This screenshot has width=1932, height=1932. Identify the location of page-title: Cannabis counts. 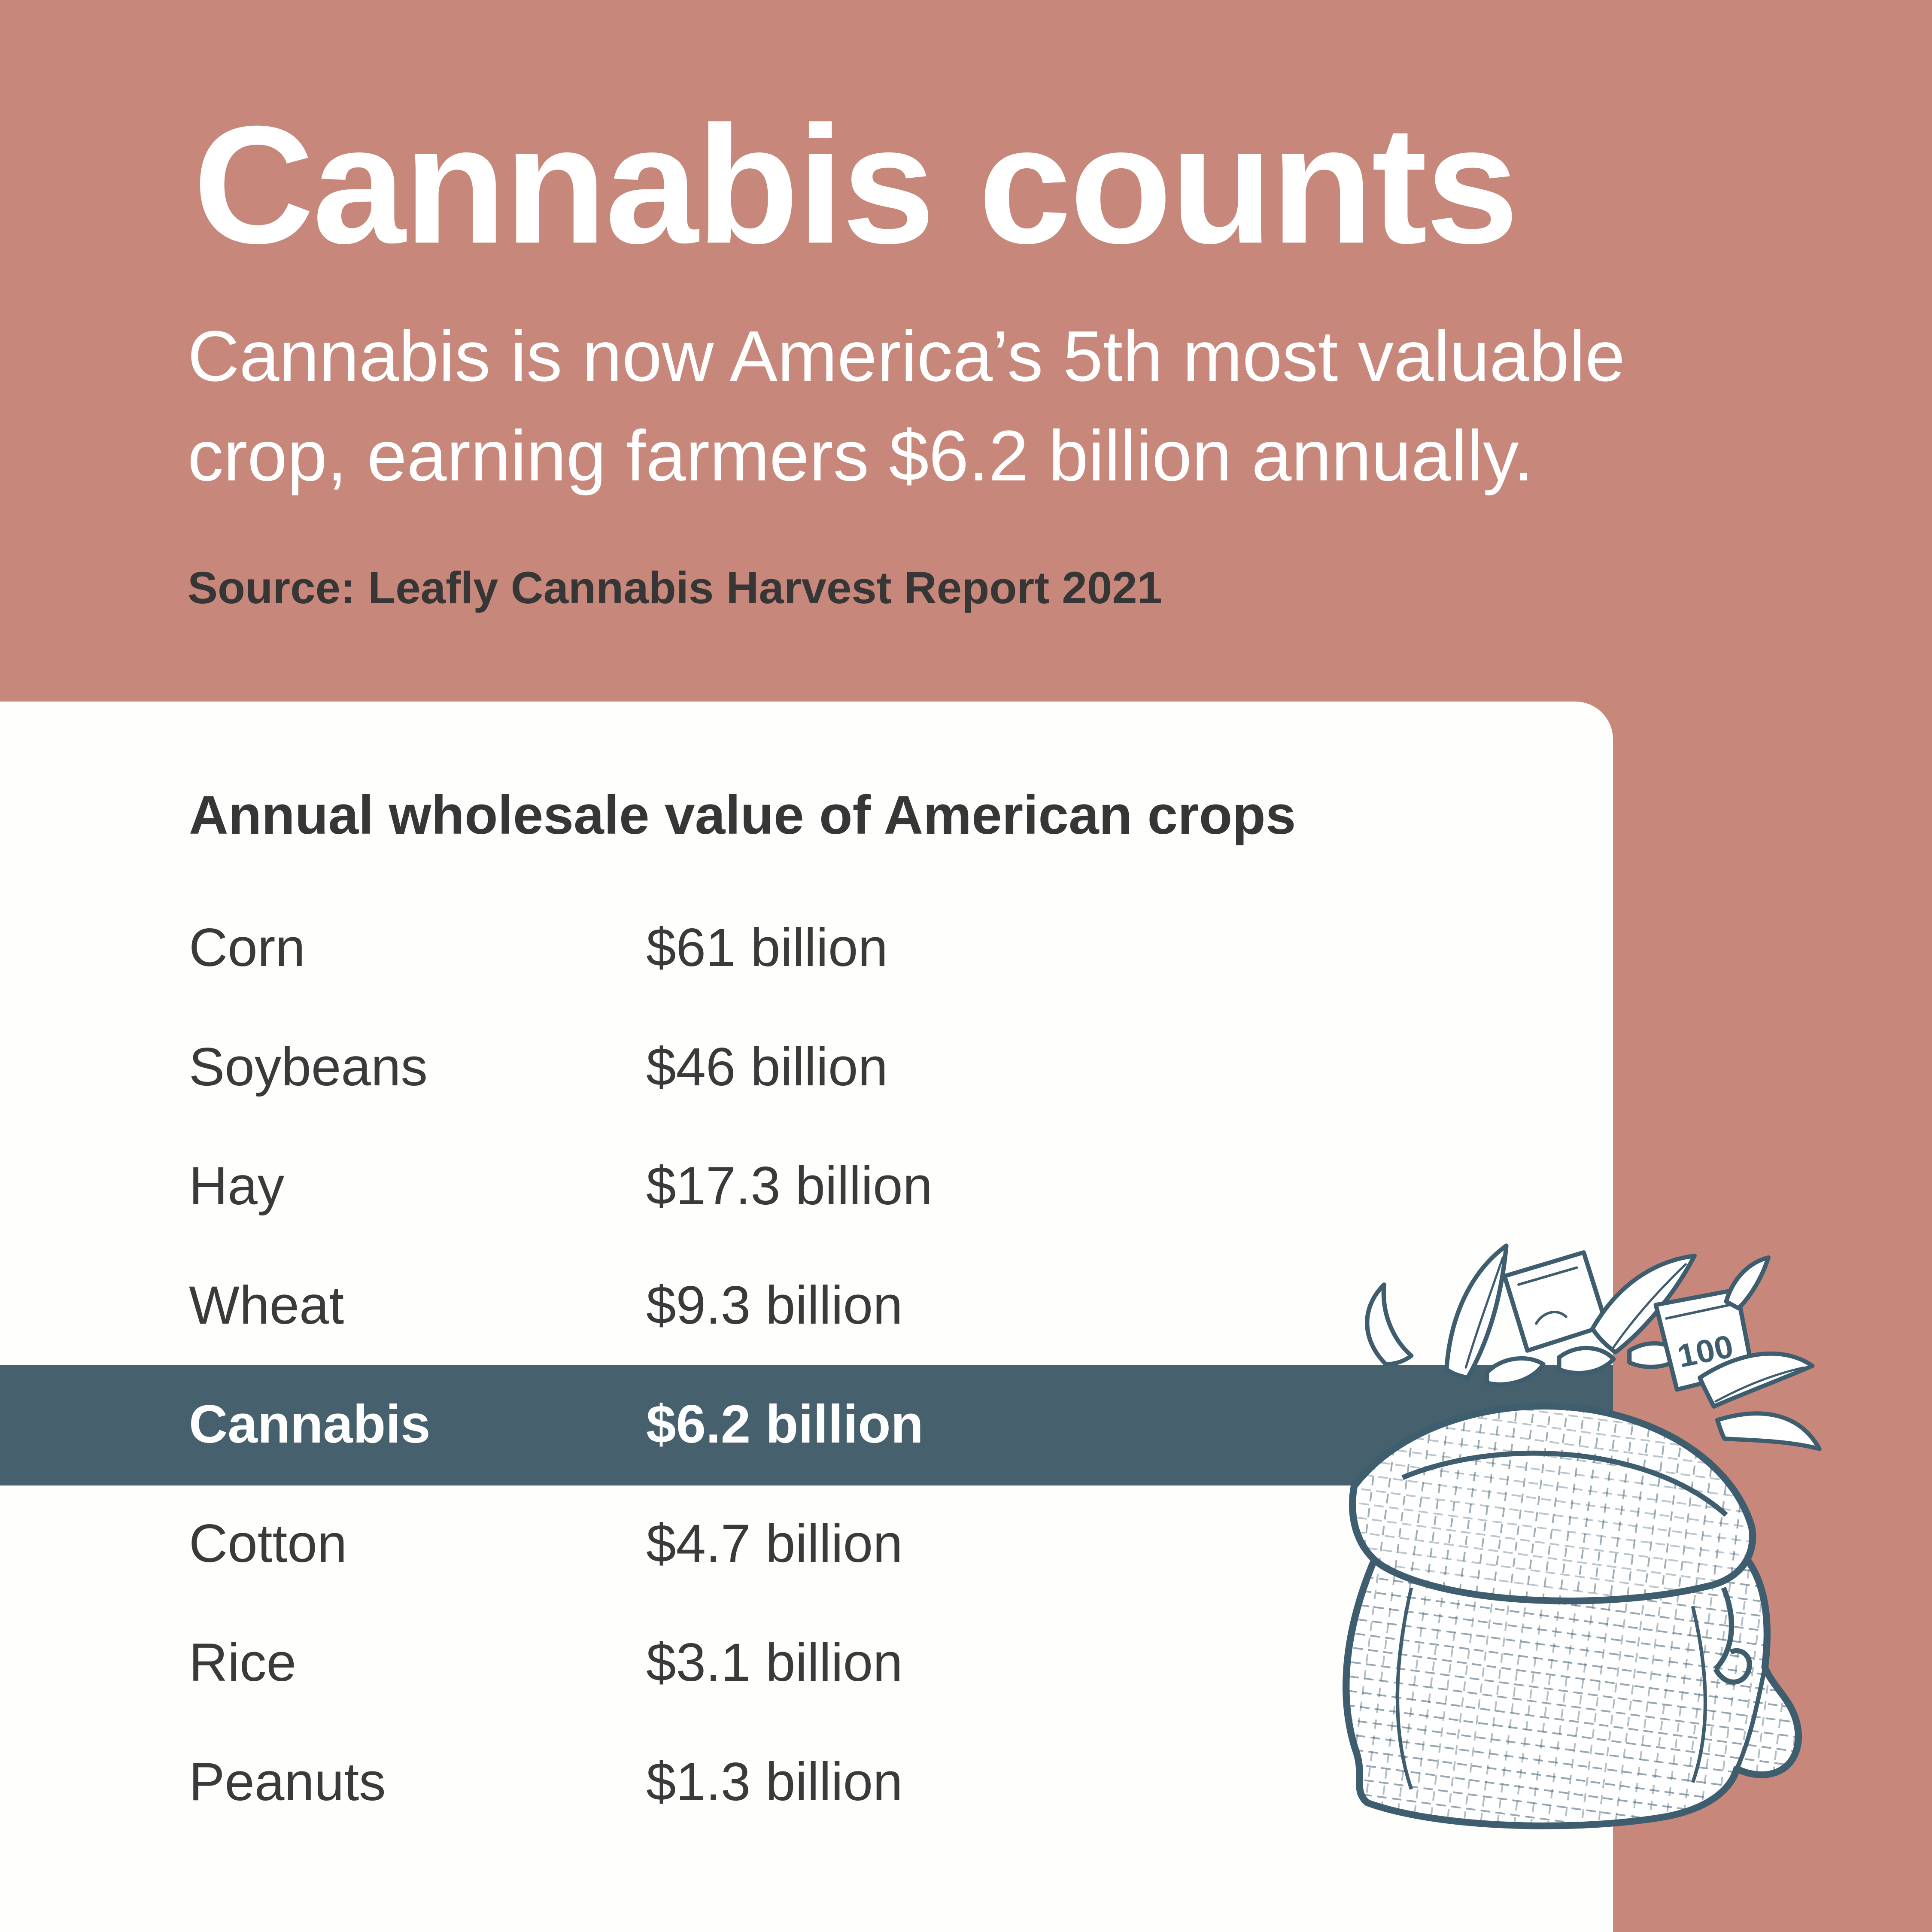
(856, 185).